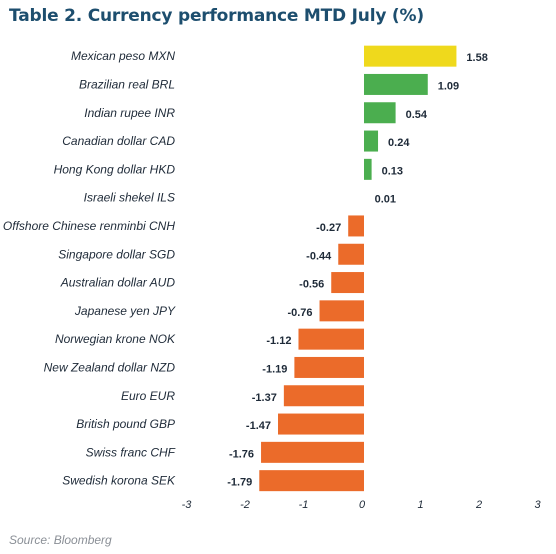 Image resolution: width=556 pixels, height=554 pixels. I want to click on category-label: Japanese yen JPY, so click(125, 311).